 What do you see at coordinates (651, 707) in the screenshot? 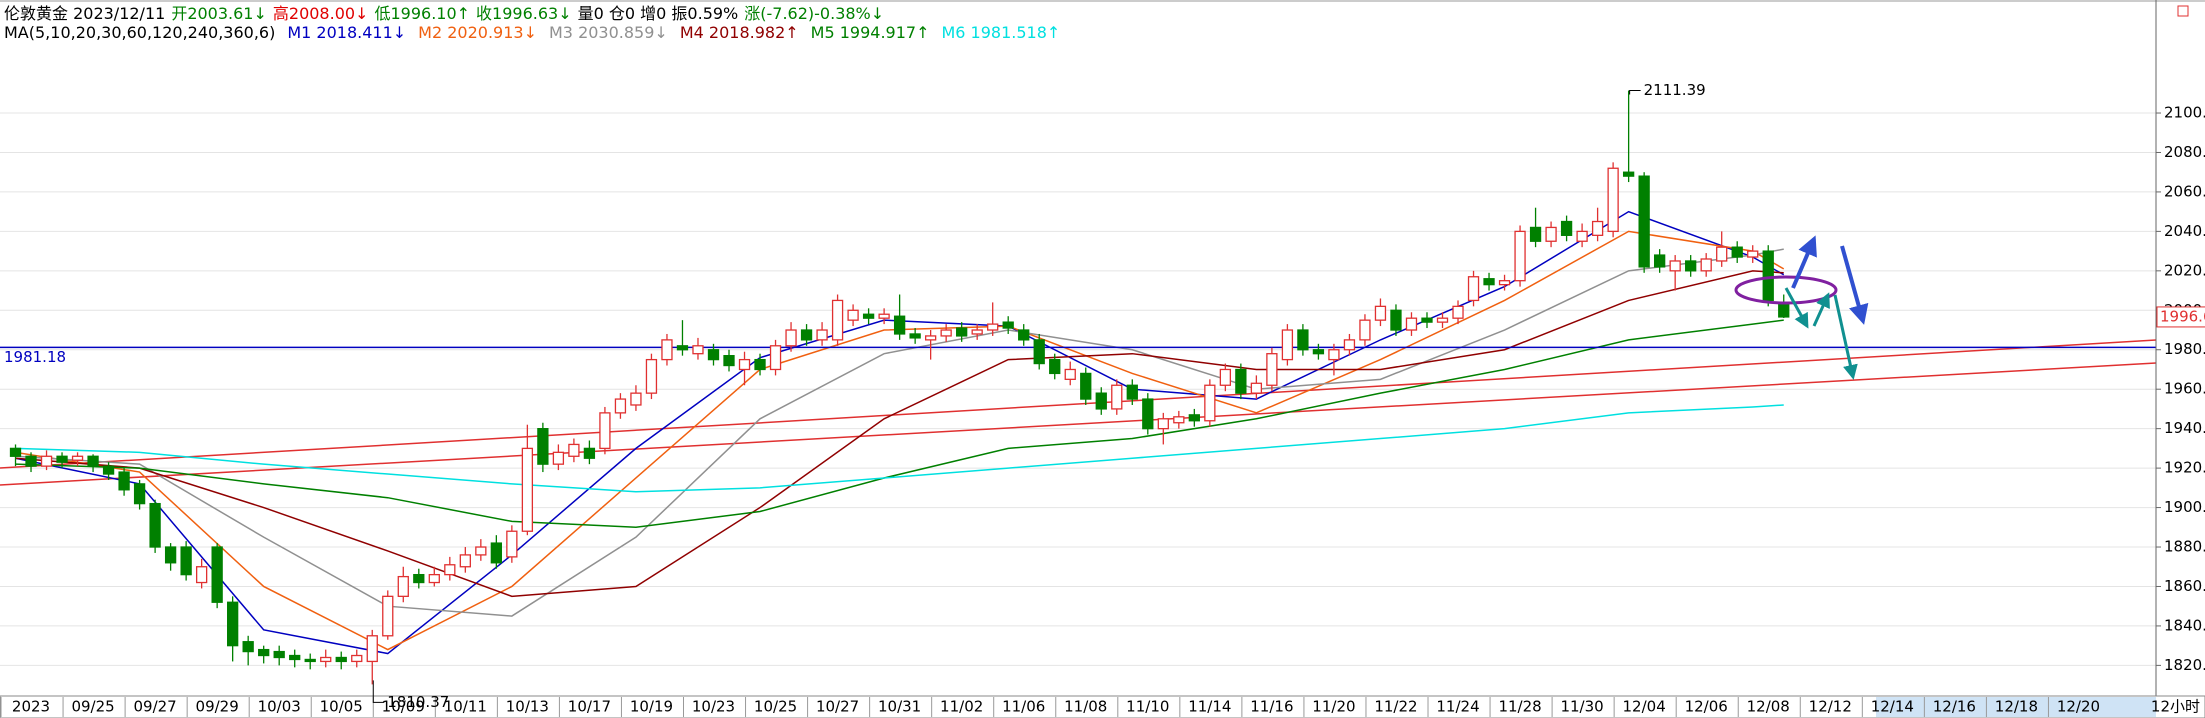
I see `x-tick-label: 10/19` at bounding box center [651, 707].